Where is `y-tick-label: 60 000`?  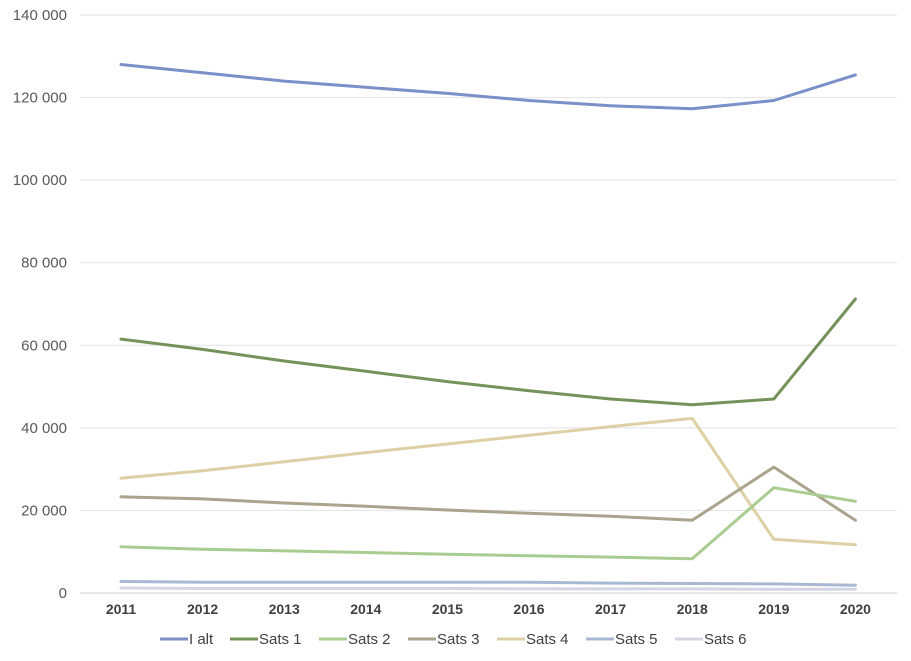 y-tick-label: 60 000 is located at coordinates (44, 345).